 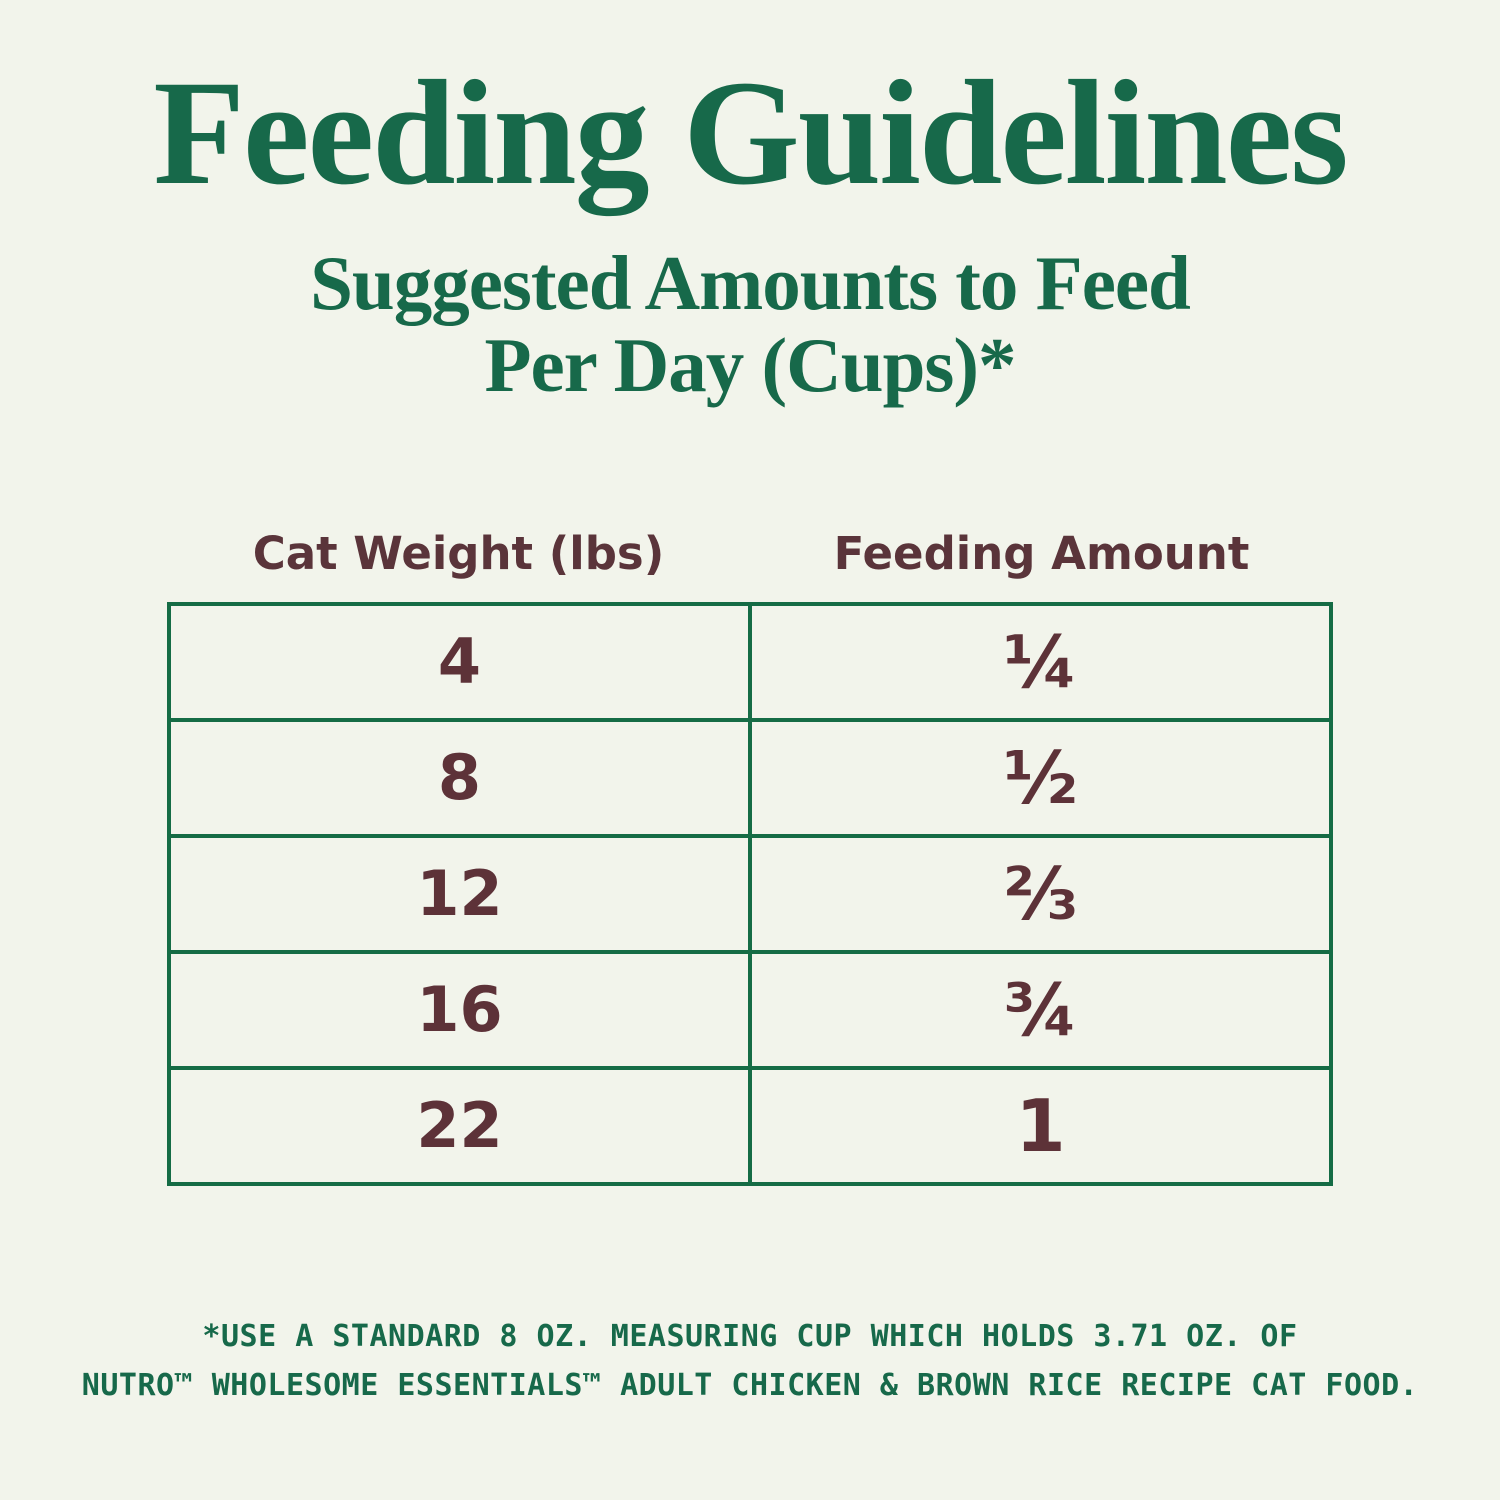 I want to click on table-row: 12 ⅔, so click(x=750, y=893).